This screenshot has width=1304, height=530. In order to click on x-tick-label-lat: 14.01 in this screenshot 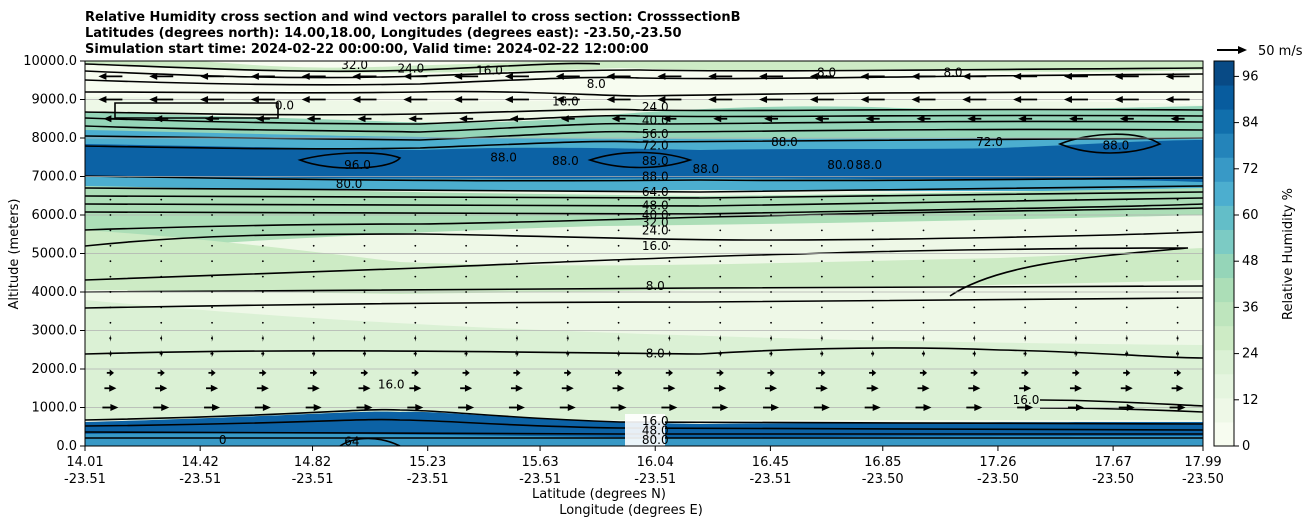, I will do `click(84, 462)`.